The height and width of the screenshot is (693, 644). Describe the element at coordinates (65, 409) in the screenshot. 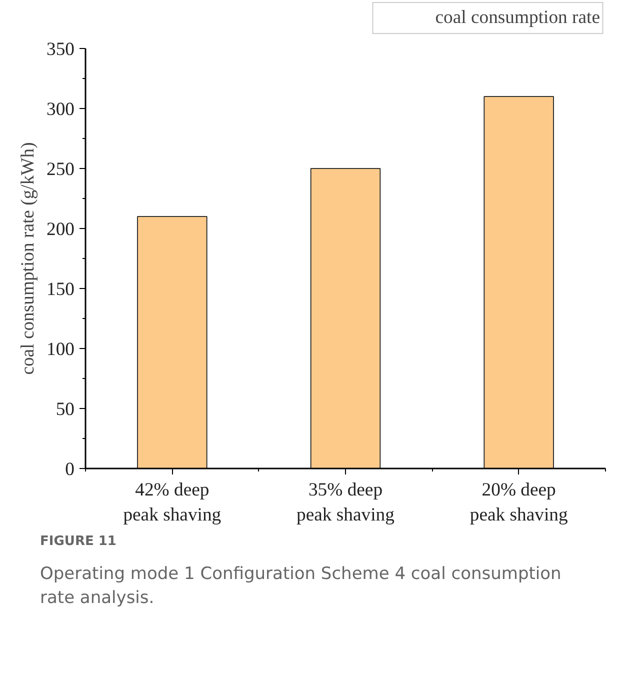

I see `y-tick-label: 50` at that location.